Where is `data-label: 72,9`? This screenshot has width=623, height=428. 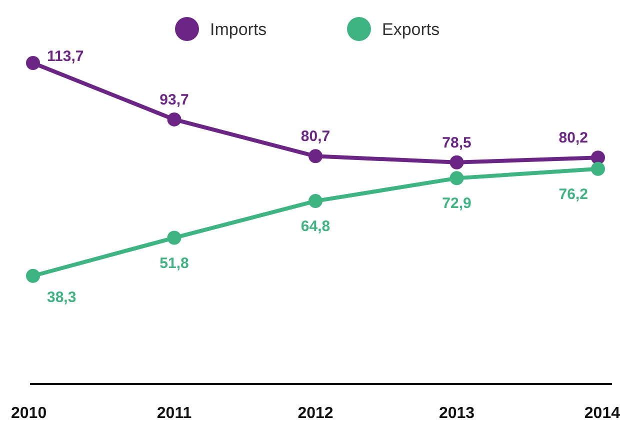
data-label: 72,9 is located at coordinates (457, 203).